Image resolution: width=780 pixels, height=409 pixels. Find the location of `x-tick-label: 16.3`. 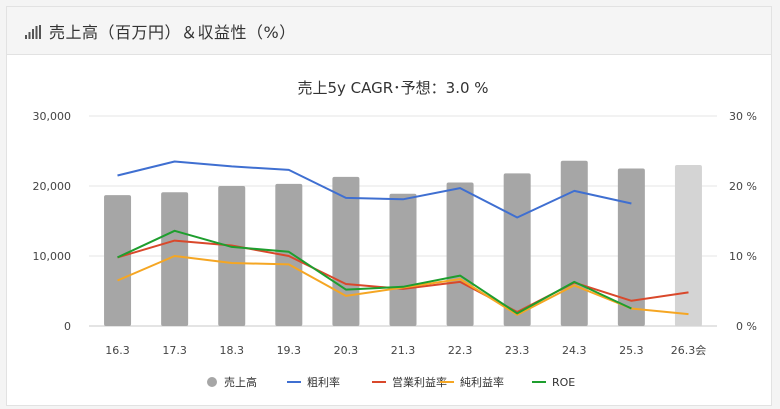

x-tick-label: 16.3 is located at coordinates (117, 350).